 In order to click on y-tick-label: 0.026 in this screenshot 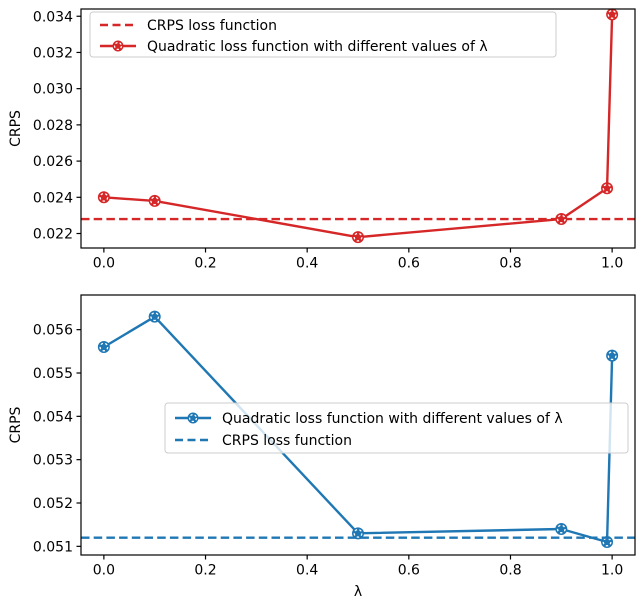, I will do `click(53, 162)`.